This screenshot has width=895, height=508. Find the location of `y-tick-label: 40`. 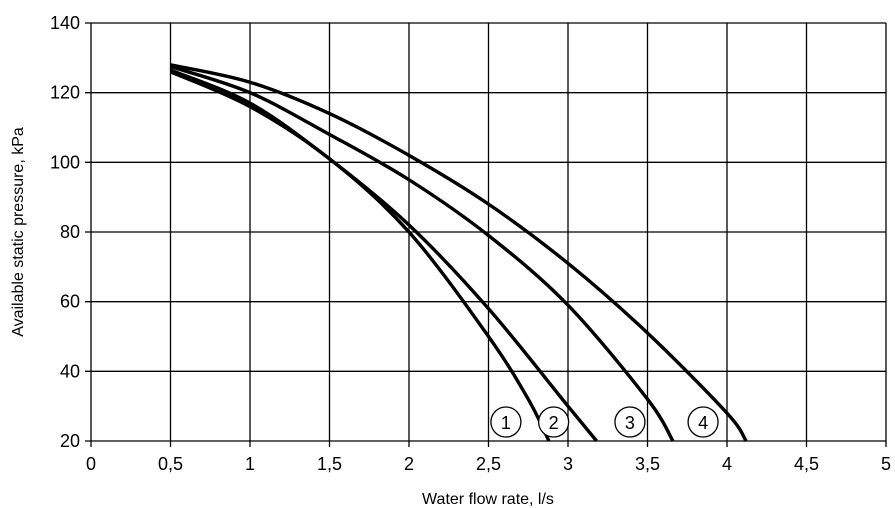

y-tick-label: 40 is located at coordinates (70, 371).